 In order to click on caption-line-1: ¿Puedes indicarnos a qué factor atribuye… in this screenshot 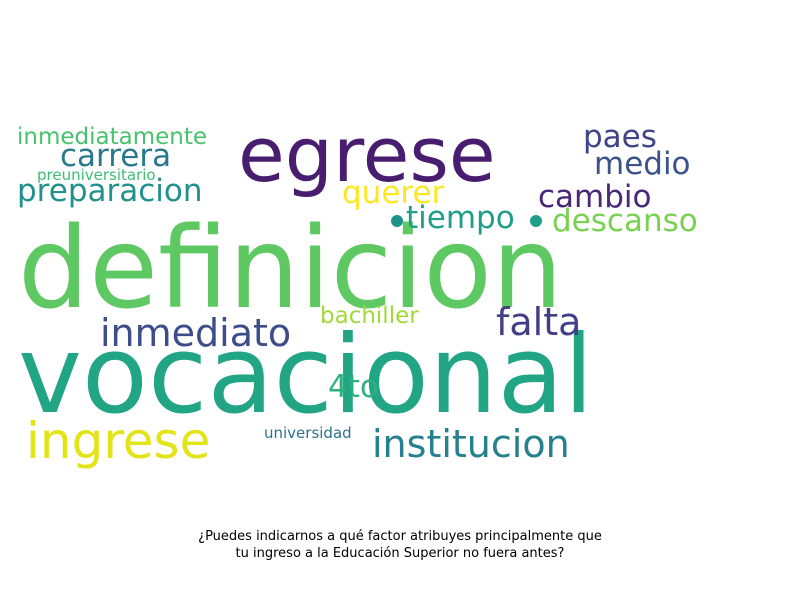, I will do `click(400, 536)`.